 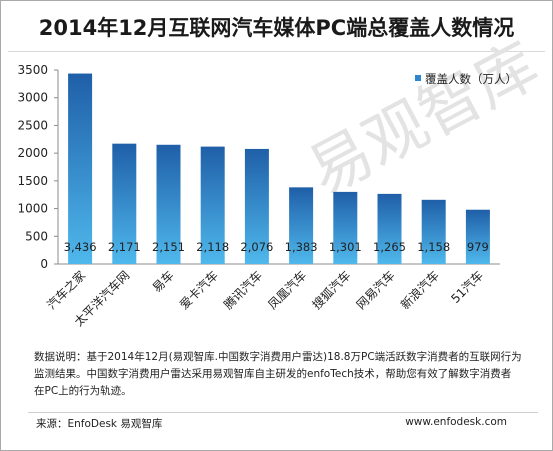 I want to click on x-category-label: 网易汽车, so click(x=375, y=290).